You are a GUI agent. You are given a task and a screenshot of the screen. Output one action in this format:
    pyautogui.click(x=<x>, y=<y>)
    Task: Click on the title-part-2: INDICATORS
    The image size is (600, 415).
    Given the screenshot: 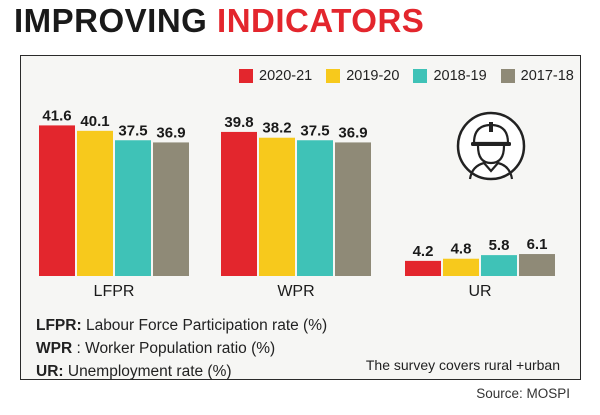 What is the action you would take?
    pyautogui.click(x=321, y=20)
    